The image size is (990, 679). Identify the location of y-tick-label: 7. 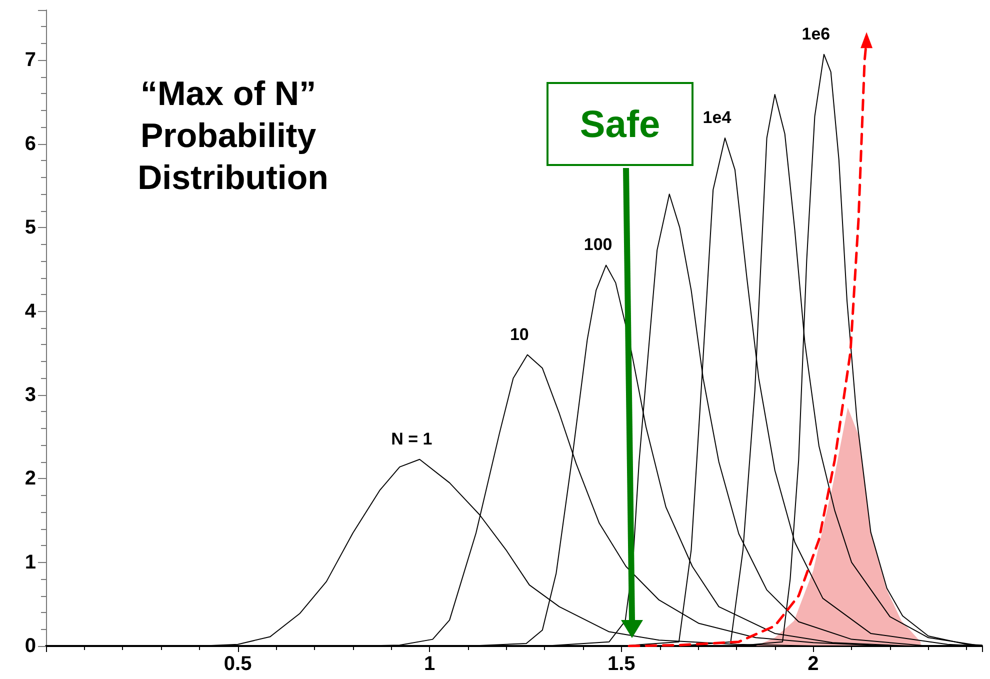
(30, 60).